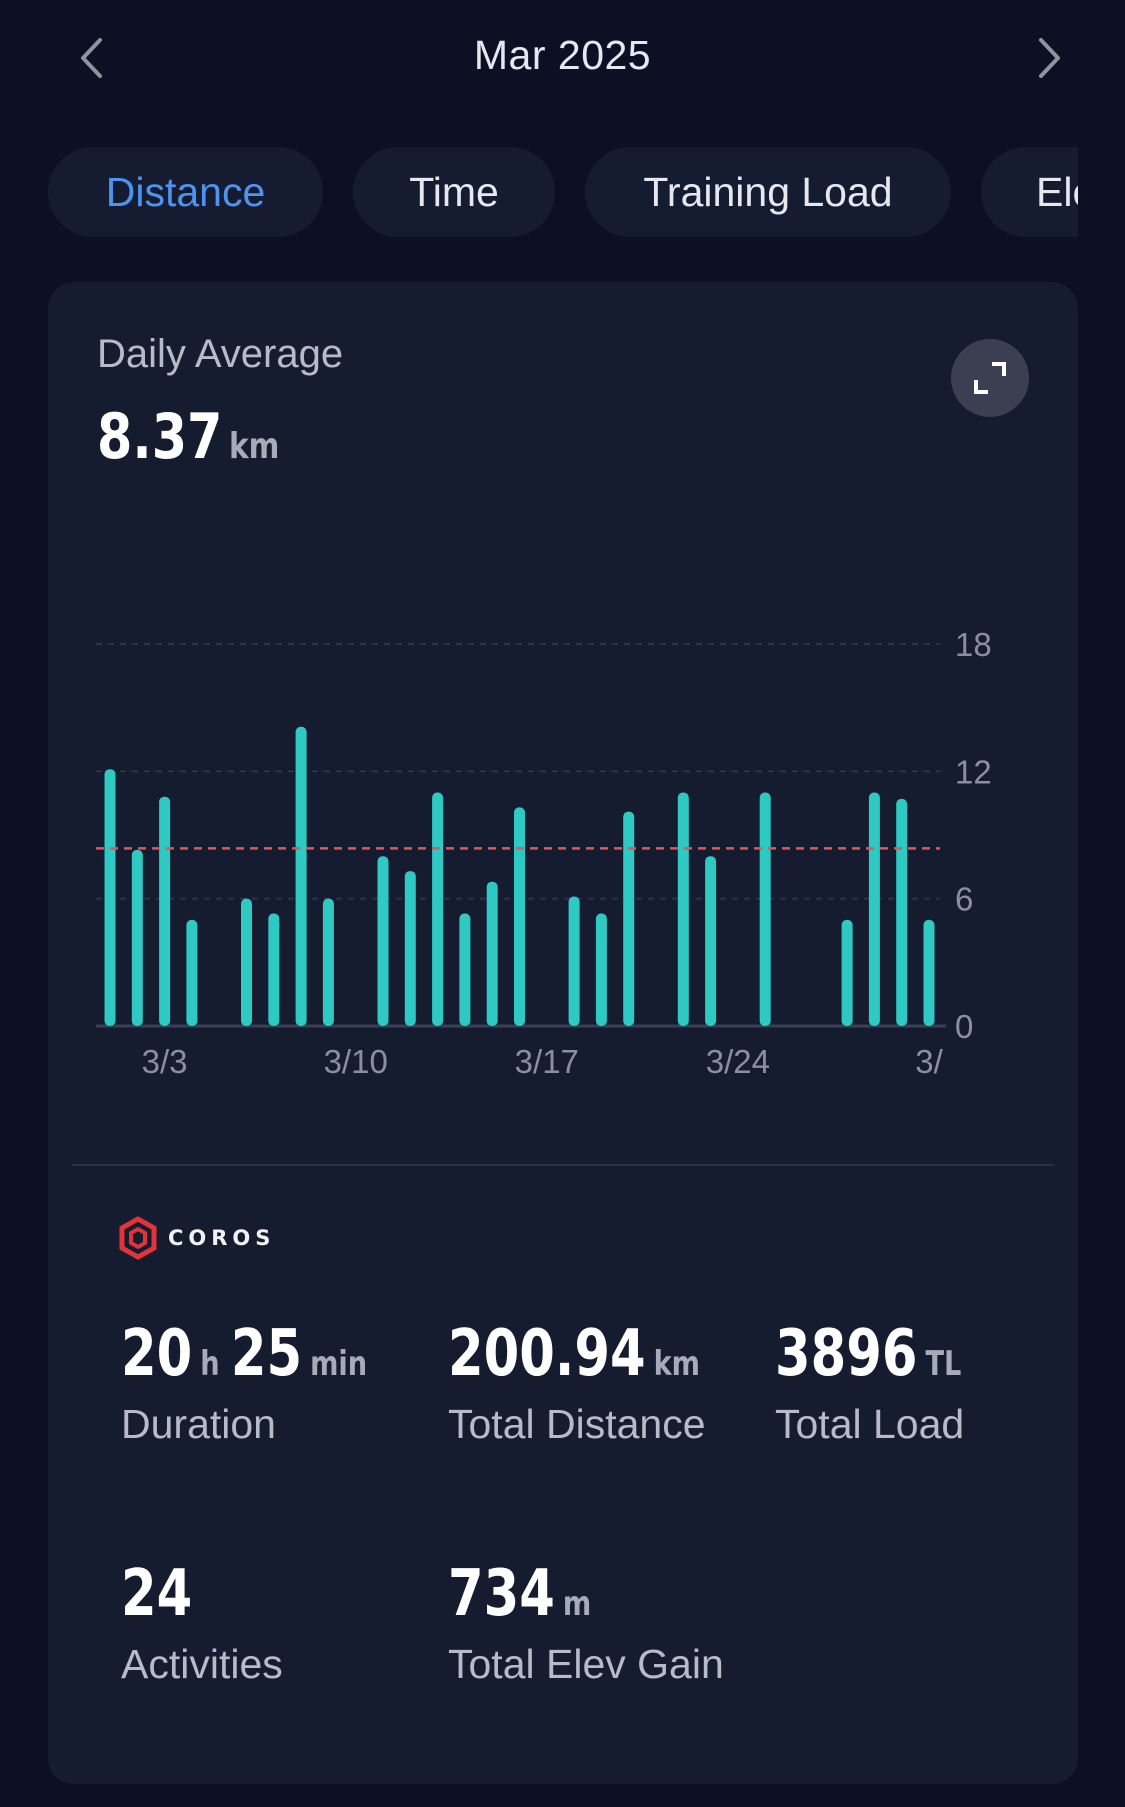 This screenshot has width=1125, height=1807. Describe the element at coordinates (586, 1664) in the screenshot. I see `elev-gain-label: Total Elev Gain` at that location.